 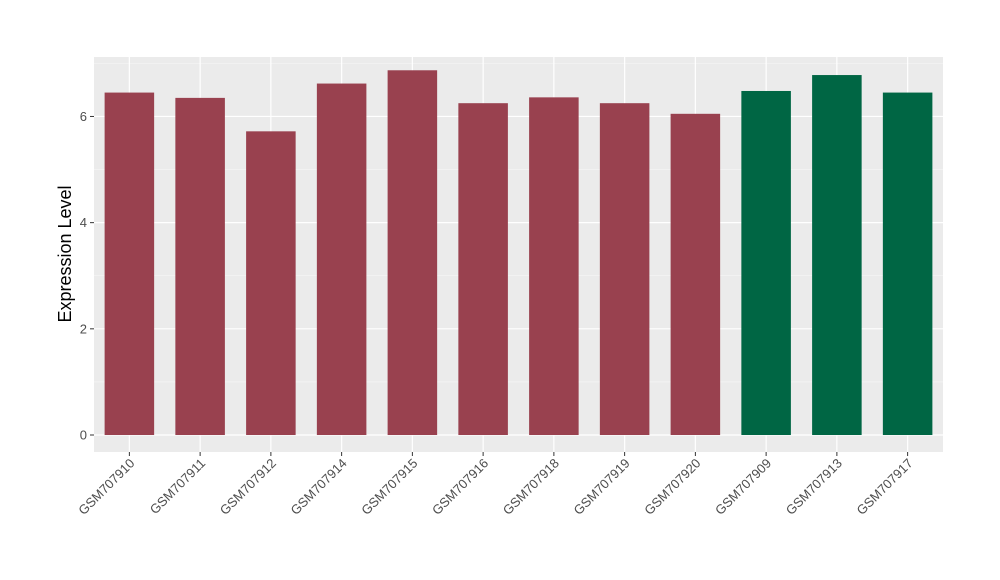 What do you see at coordinates (695, 274) in the screenshot?
I see `bar-gsm707920` at bounding box center [695, 274].